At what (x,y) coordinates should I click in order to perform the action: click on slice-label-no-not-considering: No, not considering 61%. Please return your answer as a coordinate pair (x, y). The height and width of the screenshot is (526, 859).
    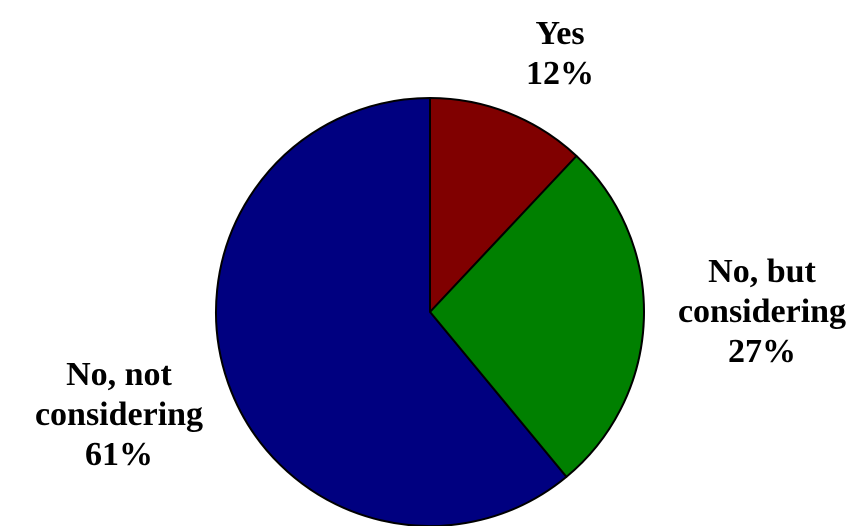
    Looking at the image, I should click on (119, 415).